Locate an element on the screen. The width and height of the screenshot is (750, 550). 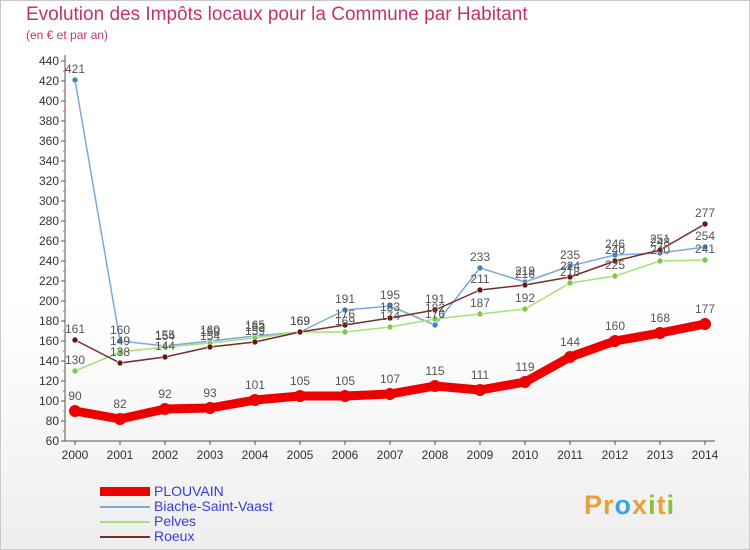
x-tick-label: 2013 is located at coordinates (660, 455).